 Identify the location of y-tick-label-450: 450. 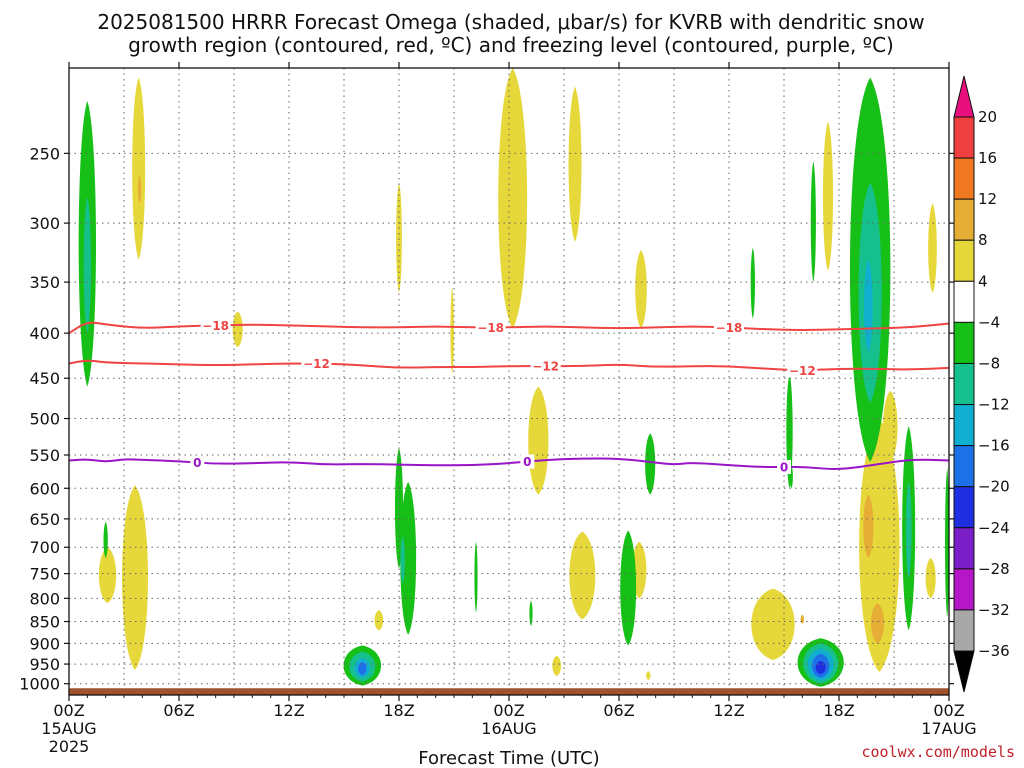
(44, 378).